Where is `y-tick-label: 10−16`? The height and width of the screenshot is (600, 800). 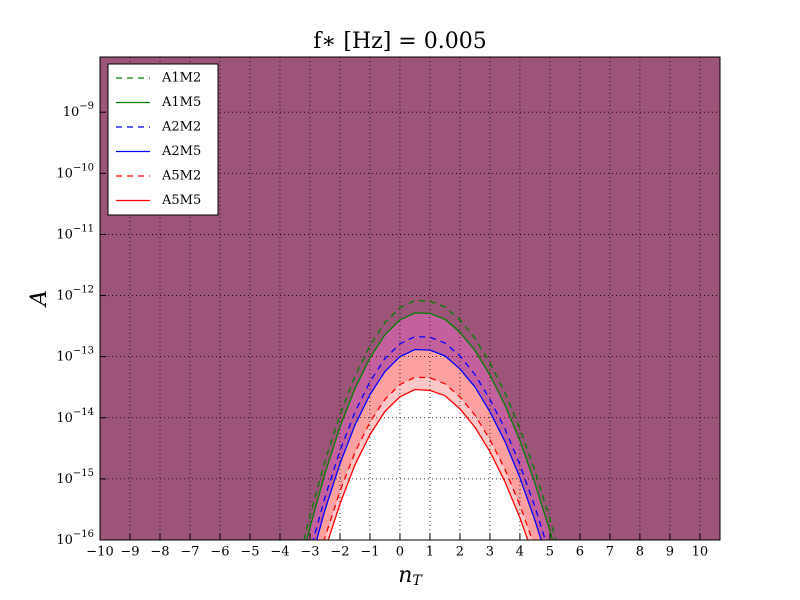
y-tick-label: 10−16 is located at coordinates (75, 538).